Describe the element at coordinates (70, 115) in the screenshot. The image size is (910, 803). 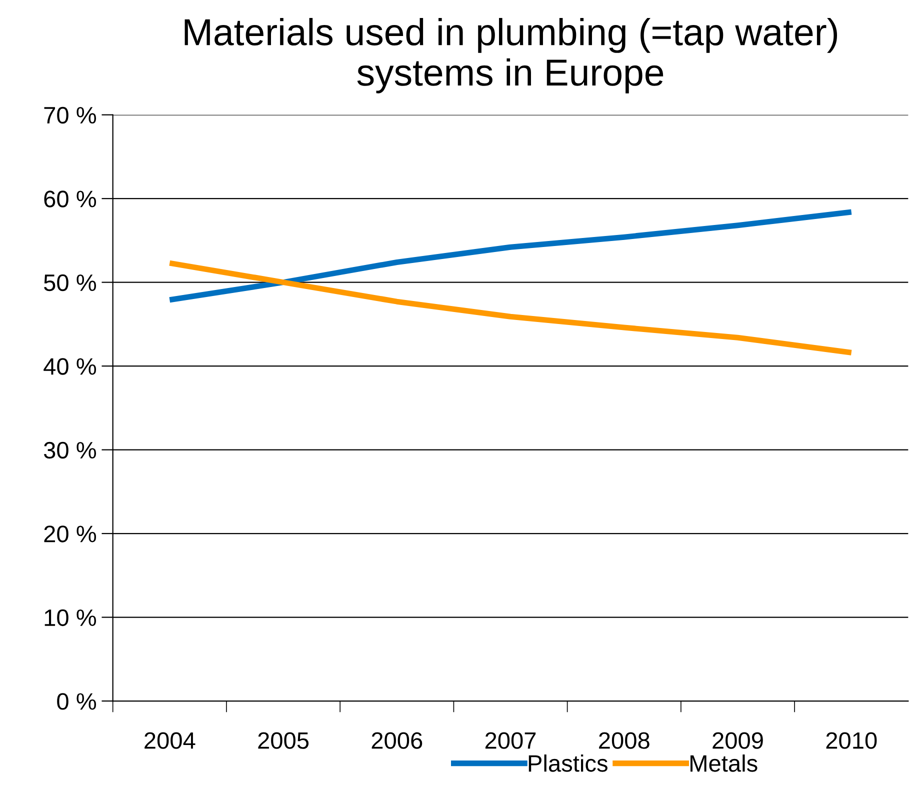
I see `y-tick-label: 70 %` at that location.